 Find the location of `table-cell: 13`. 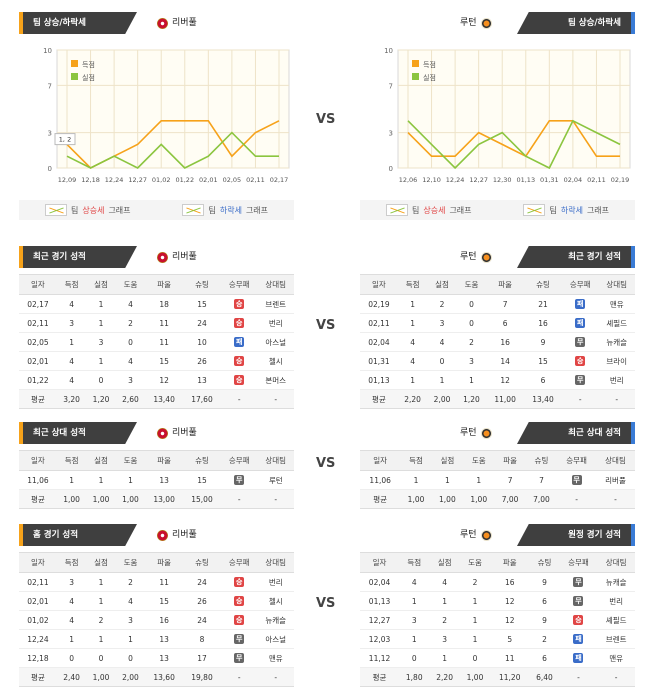

table-cell: 13 is located at coordinates (164, 639).